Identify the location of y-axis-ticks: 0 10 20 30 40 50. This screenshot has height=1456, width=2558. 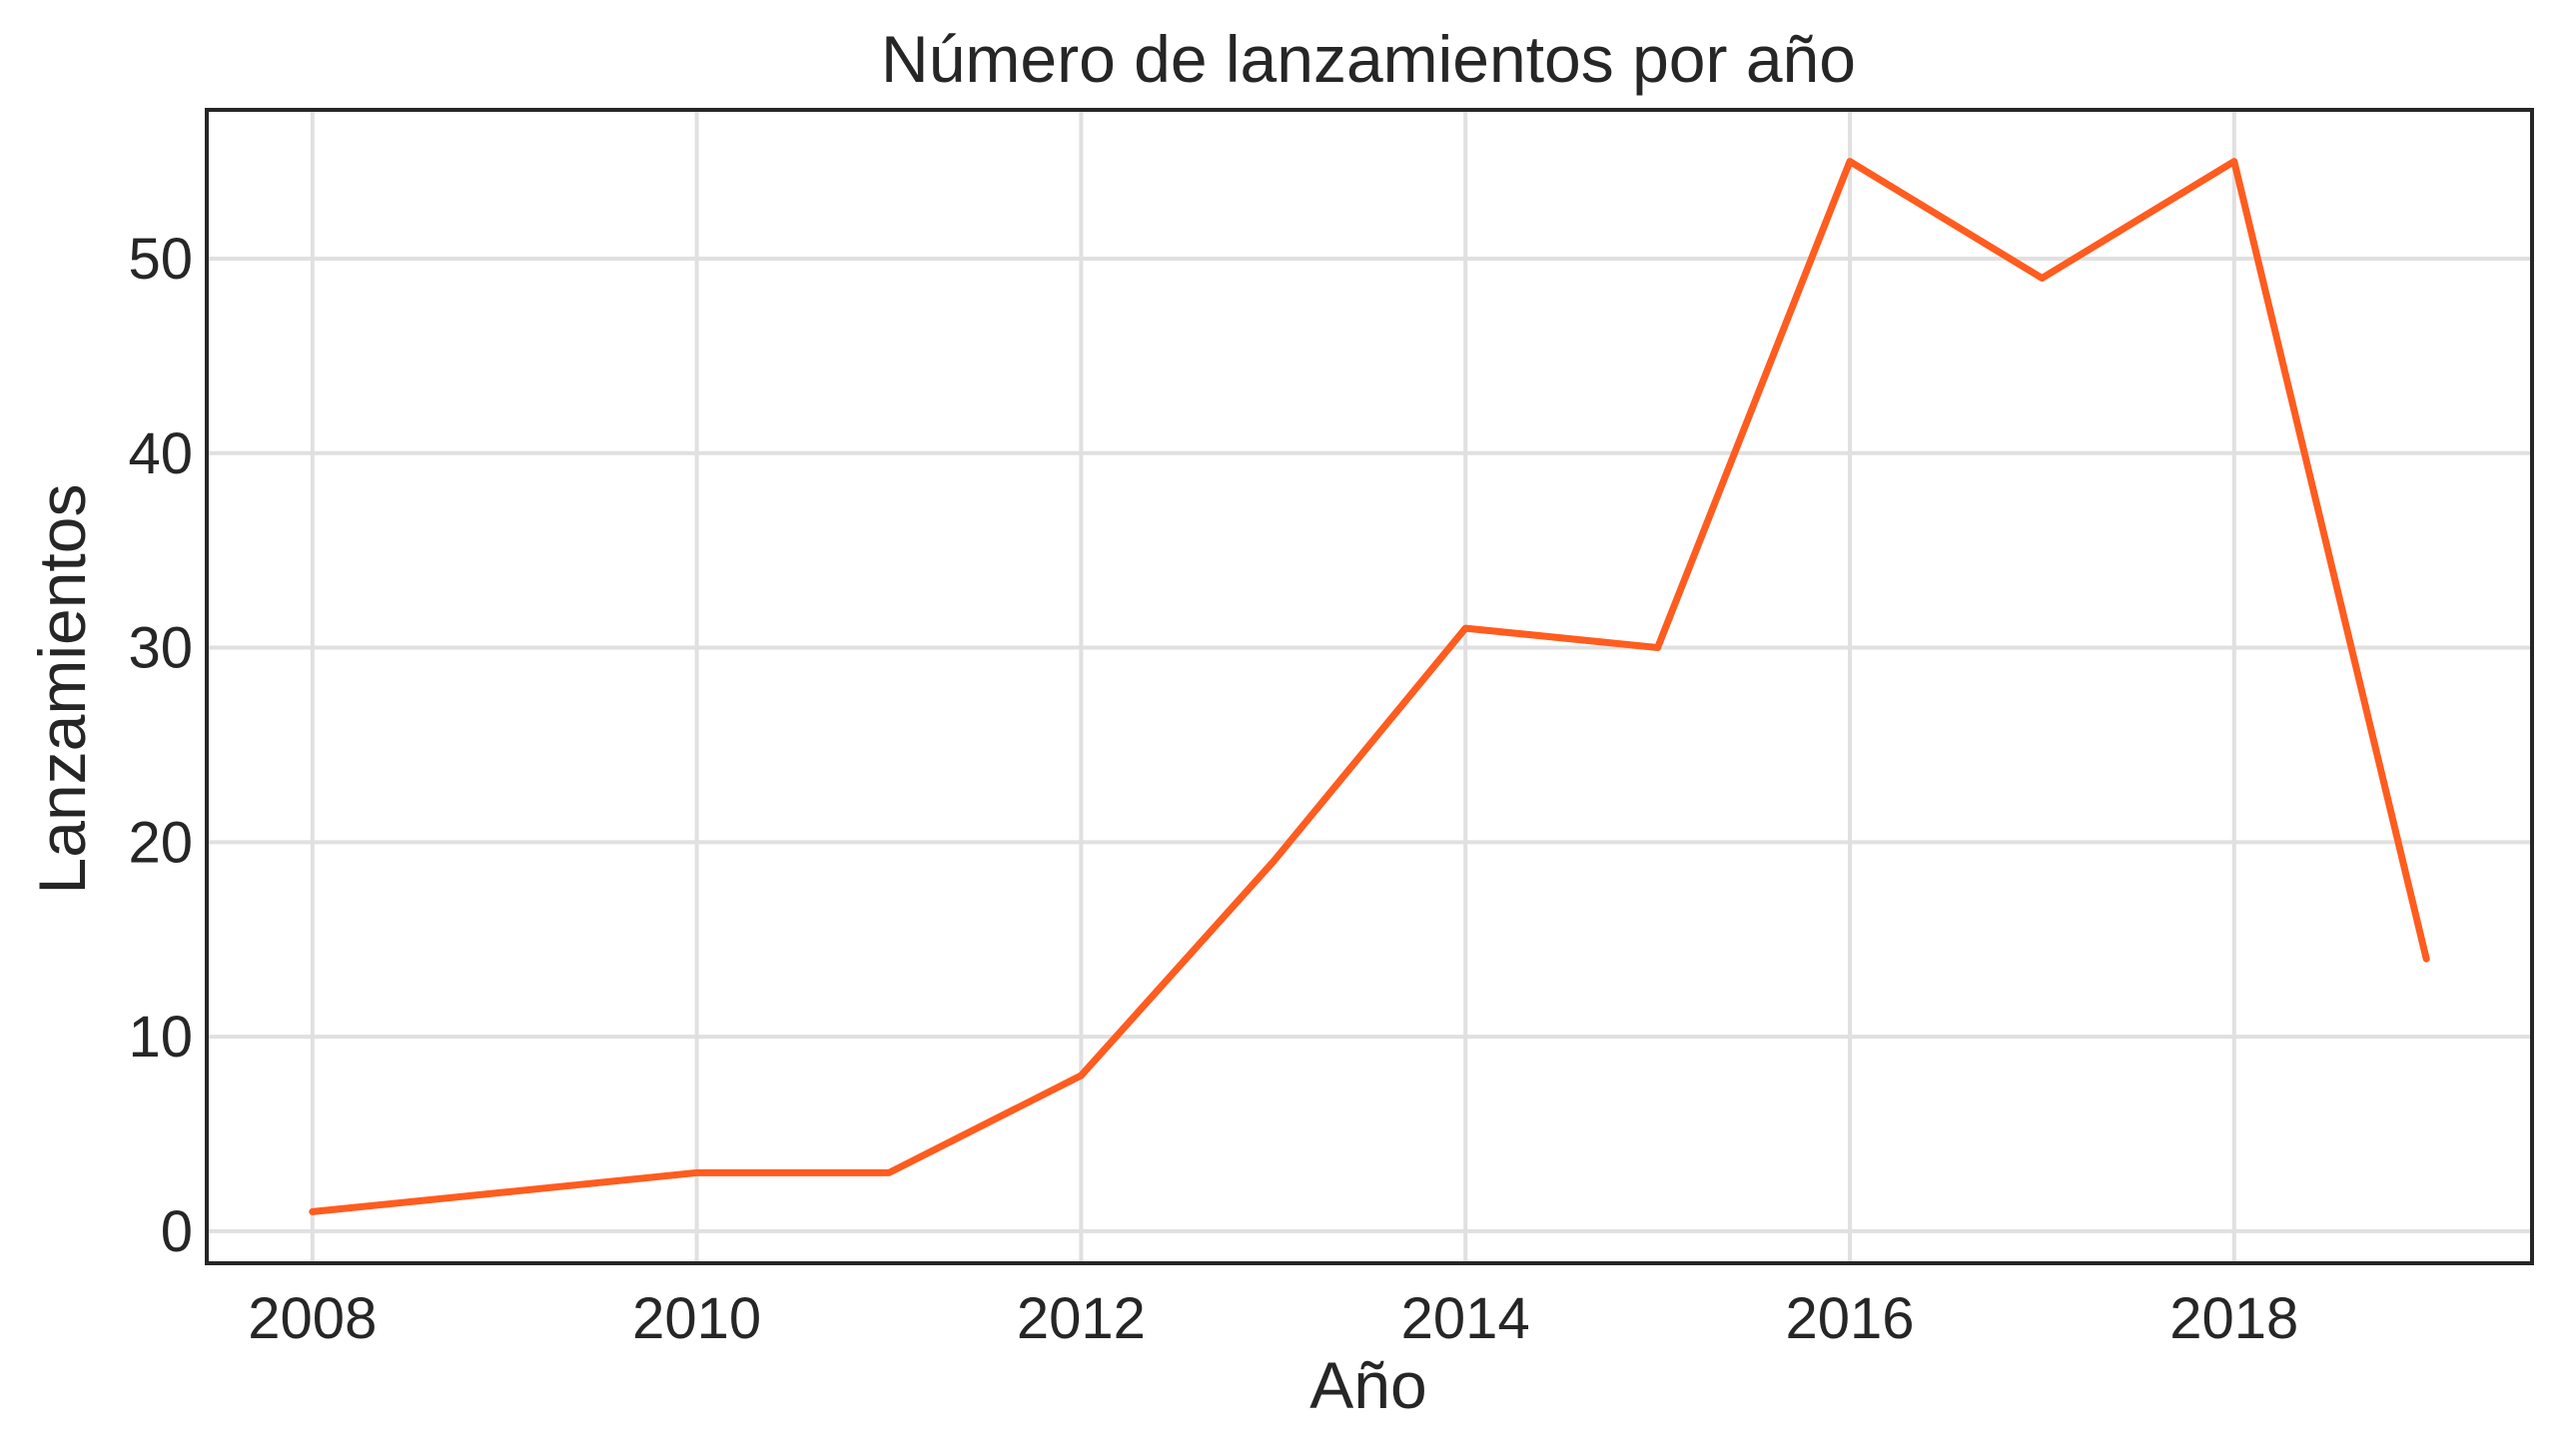
(160, 745).